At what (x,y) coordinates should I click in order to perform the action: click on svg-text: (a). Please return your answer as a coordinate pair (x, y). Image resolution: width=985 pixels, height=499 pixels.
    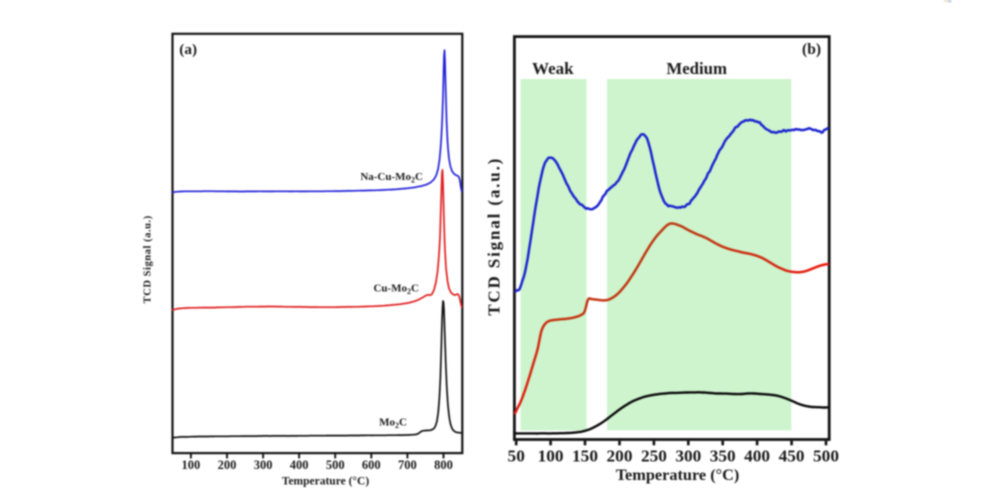
    Looking at the image, I should click on (188, 49).